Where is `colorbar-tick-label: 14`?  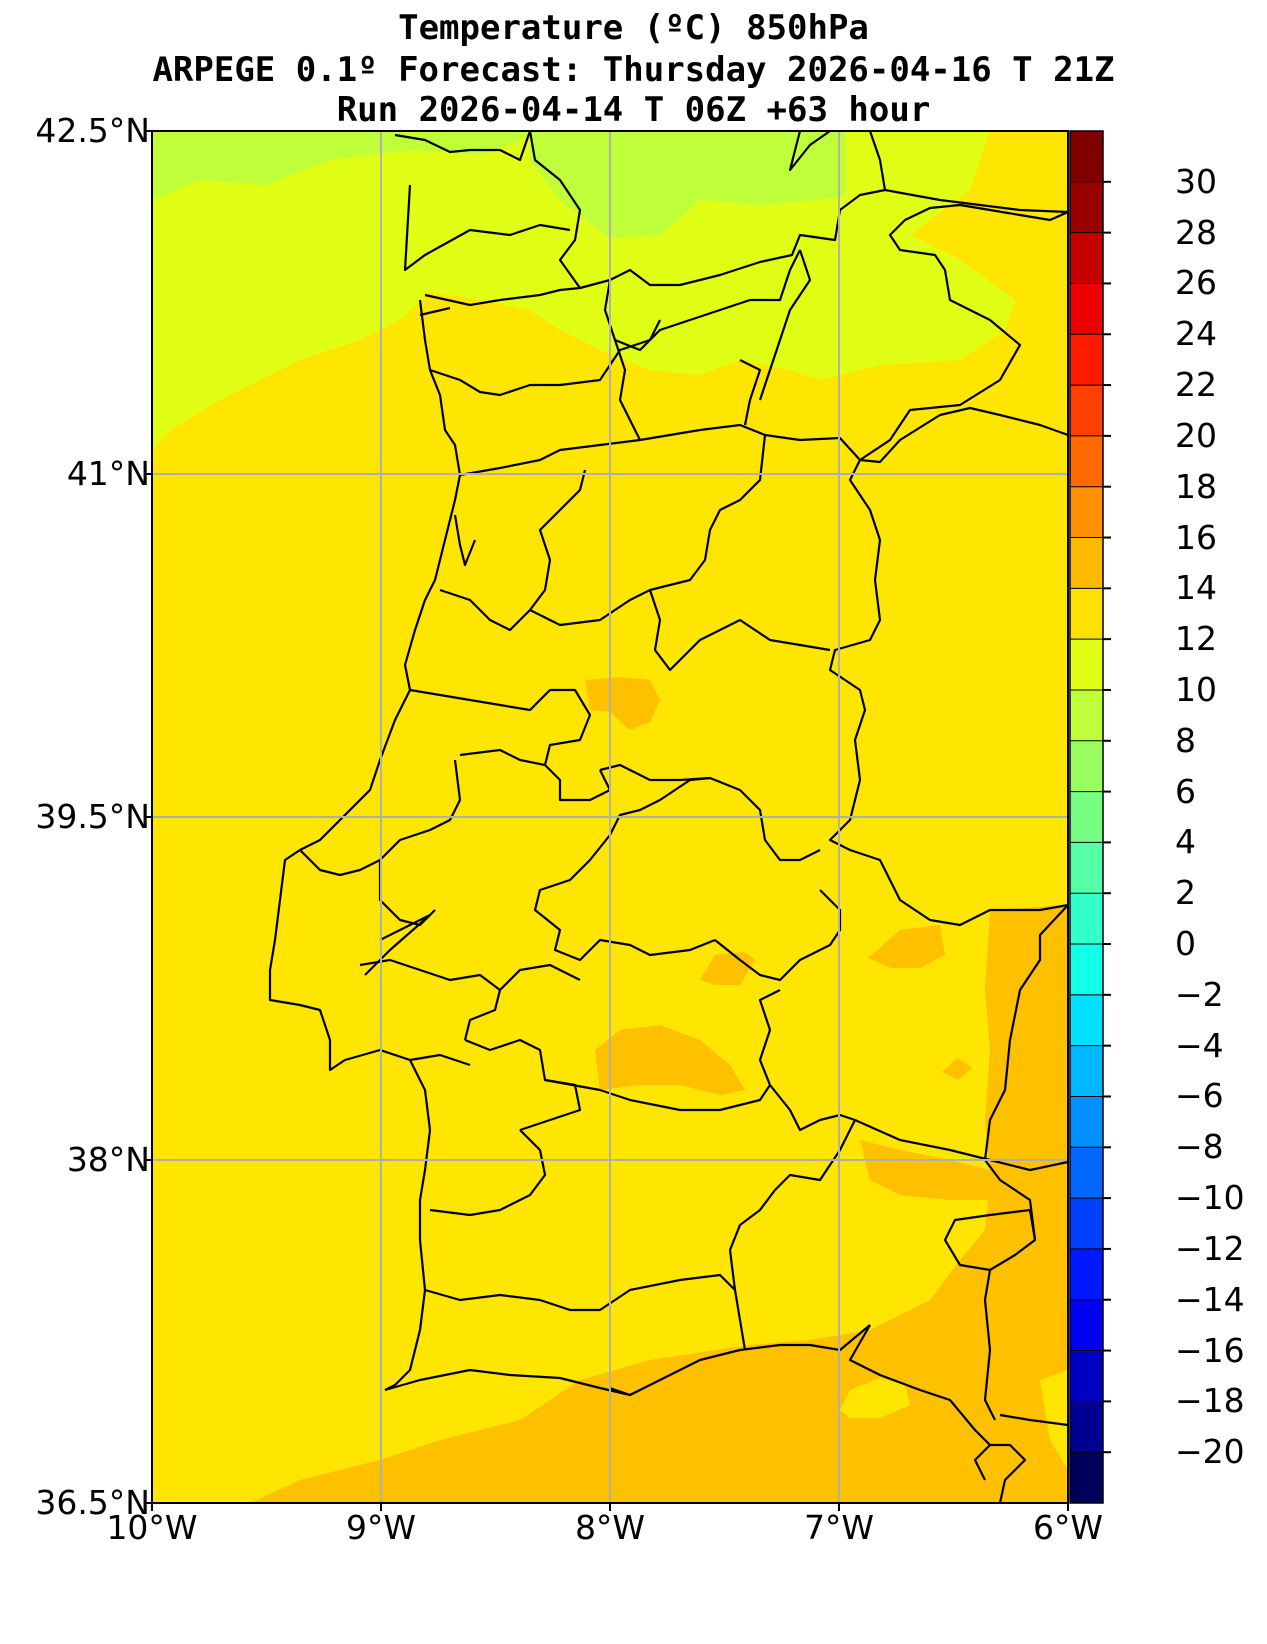 colorbar-tick-label: 14 is located at coordinates (1196, 588).